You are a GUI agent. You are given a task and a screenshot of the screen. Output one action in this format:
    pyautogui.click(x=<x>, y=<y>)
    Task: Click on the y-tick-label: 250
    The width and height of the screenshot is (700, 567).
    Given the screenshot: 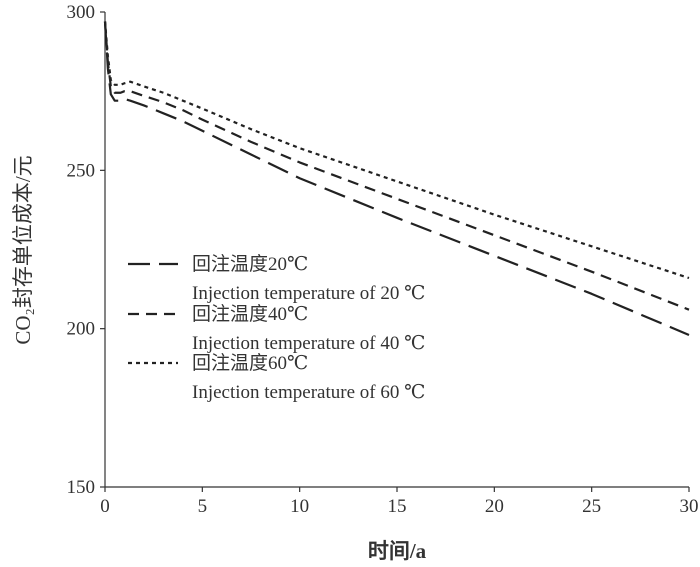 What is the action you would take?
    pyautogui.click(x=81, y=170)
    